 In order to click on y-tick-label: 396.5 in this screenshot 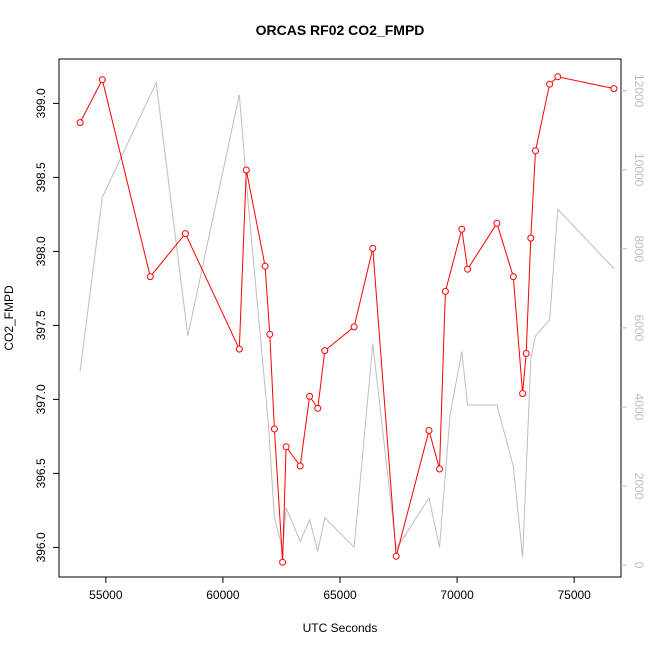, I will do `click(41, 473)`.